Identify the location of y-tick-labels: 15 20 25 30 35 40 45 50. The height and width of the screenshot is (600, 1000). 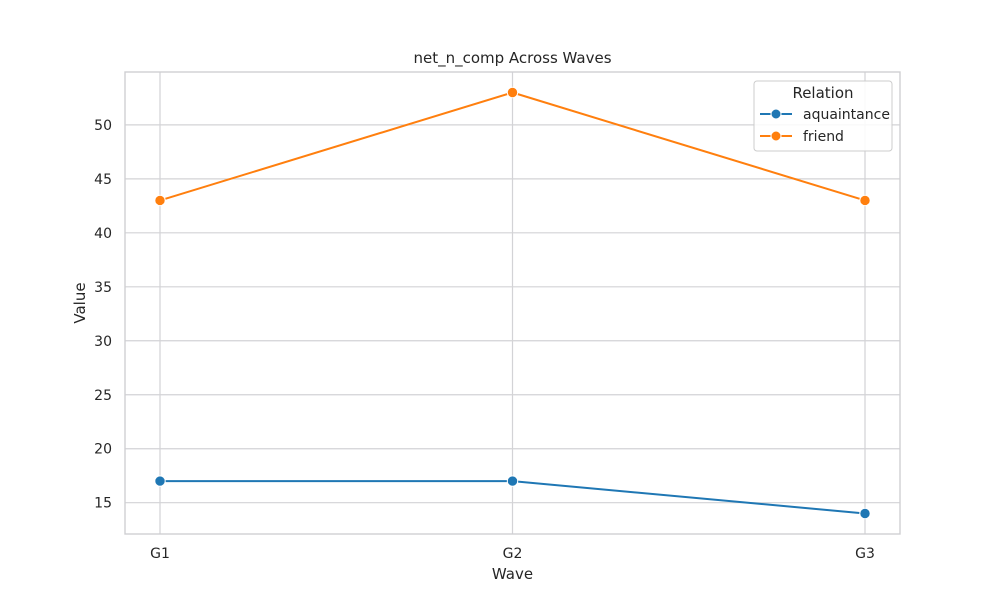
(103, 315).